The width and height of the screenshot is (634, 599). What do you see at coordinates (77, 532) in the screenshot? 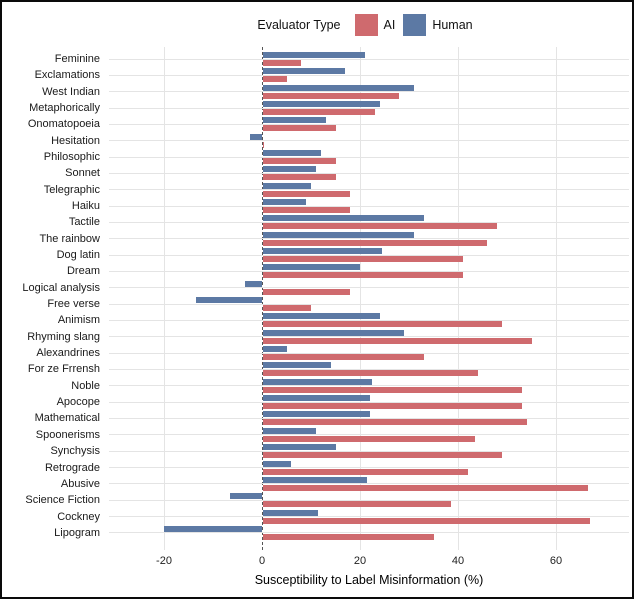
I see `category-label: Lipogram` at bounding box center [77, 532].